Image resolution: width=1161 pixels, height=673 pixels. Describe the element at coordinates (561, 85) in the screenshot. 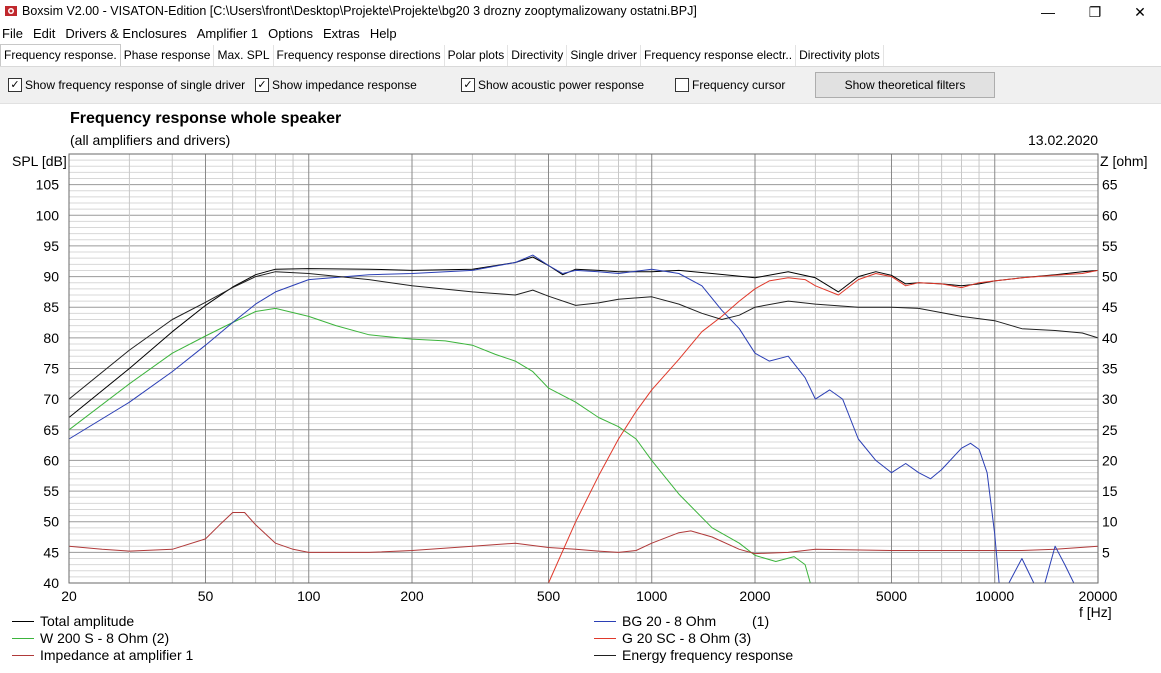

I see `acoustic-power-checkbox-label: Show acoustic power response` at that location.